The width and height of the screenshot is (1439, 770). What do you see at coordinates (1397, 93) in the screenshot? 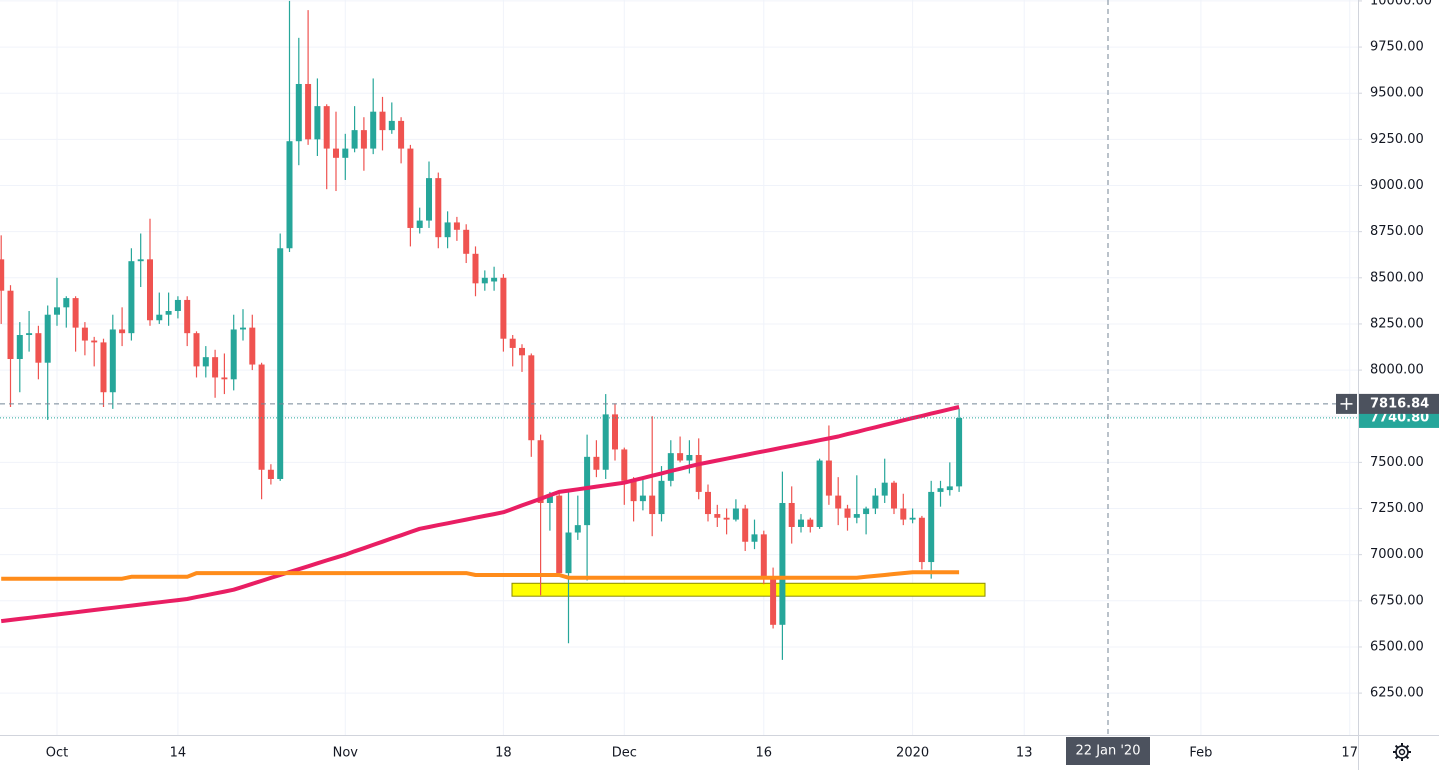
I see `y-tick-label: 9500.00` at bounding box center [1397, 93].